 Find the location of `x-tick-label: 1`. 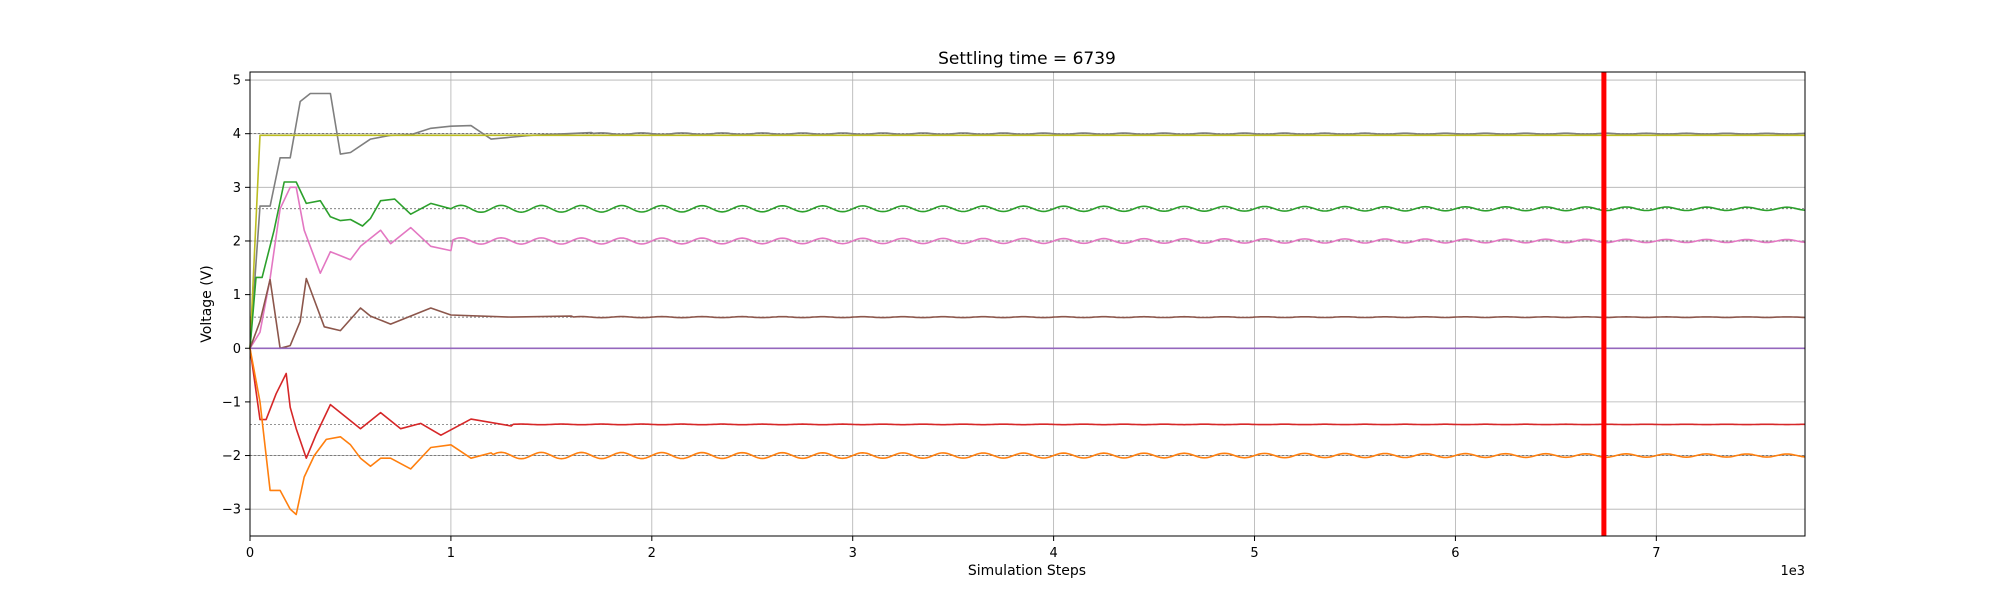

x-tick-label: 1 is located at coordinates (451, 553).